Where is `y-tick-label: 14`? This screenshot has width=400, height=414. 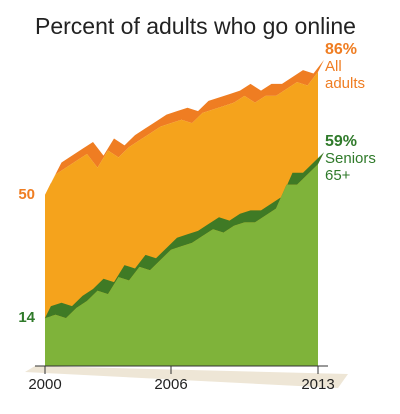
y-tick-label: 14 is located at coordinates (26, 317).